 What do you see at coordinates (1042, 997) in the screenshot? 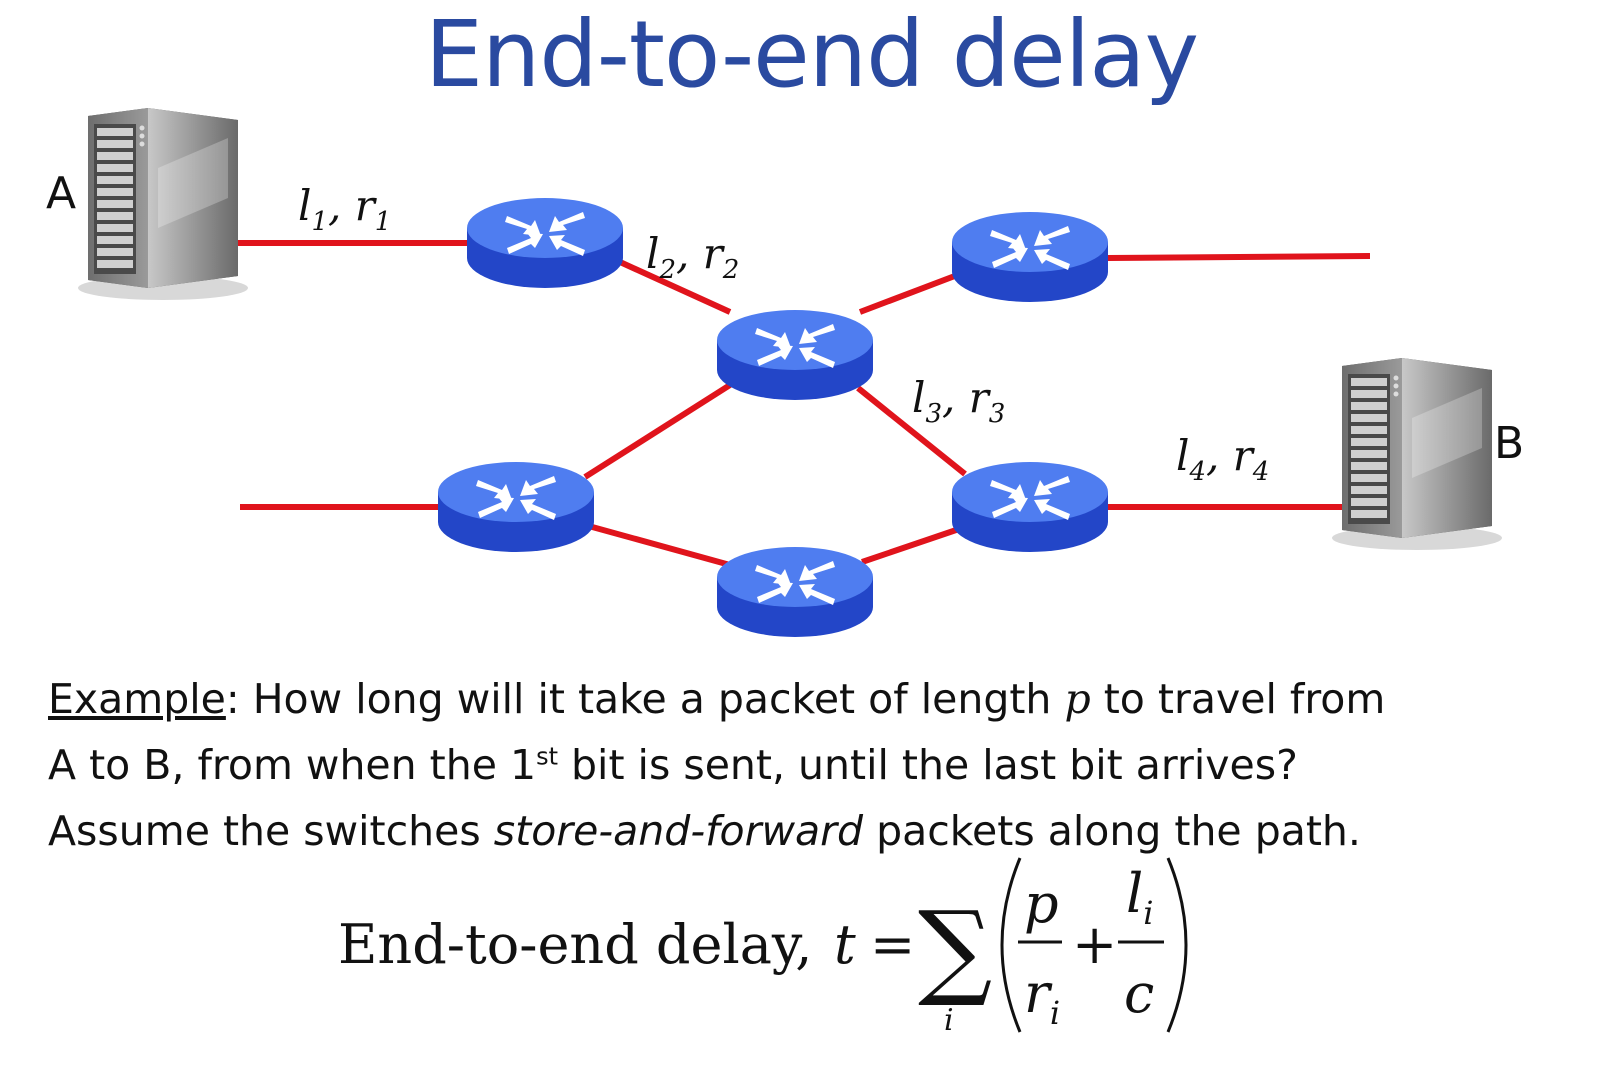
I see `formula-r: ri` at bounding box center [1042, 997].